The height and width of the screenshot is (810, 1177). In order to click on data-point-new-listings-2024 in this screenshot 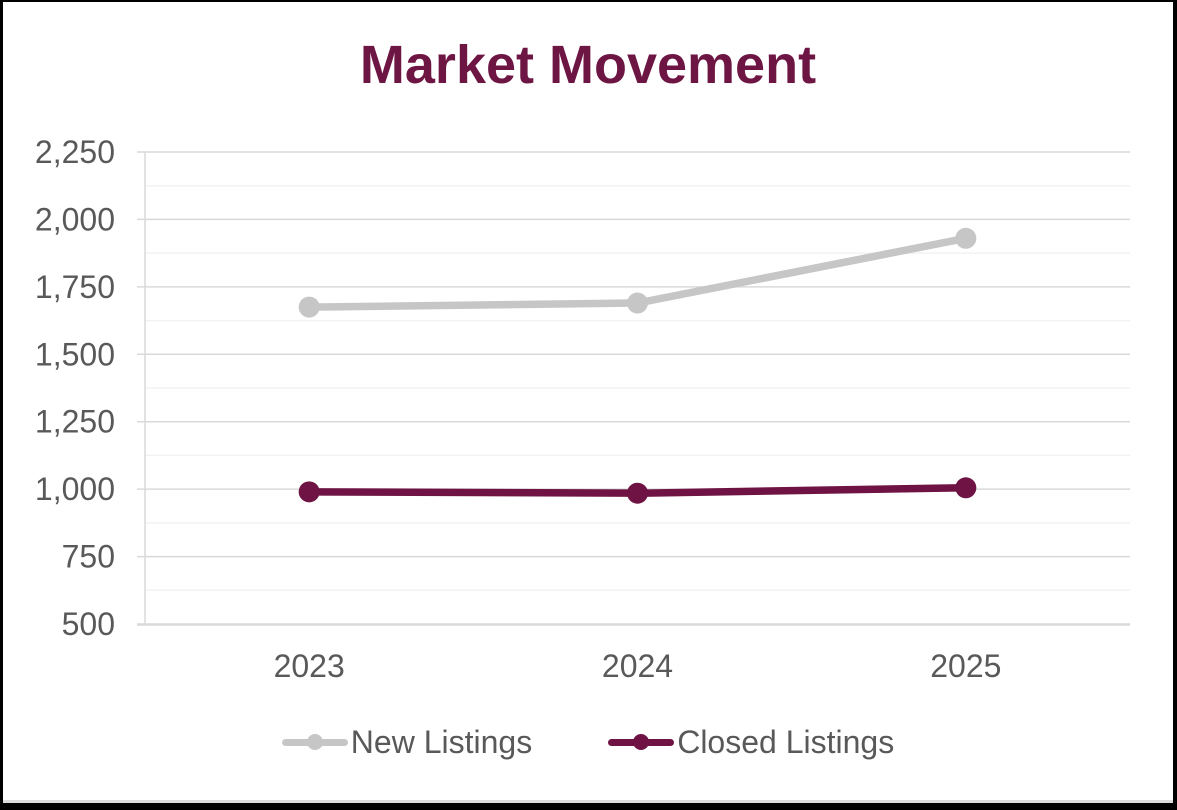, I will do `click(637, 303)`.